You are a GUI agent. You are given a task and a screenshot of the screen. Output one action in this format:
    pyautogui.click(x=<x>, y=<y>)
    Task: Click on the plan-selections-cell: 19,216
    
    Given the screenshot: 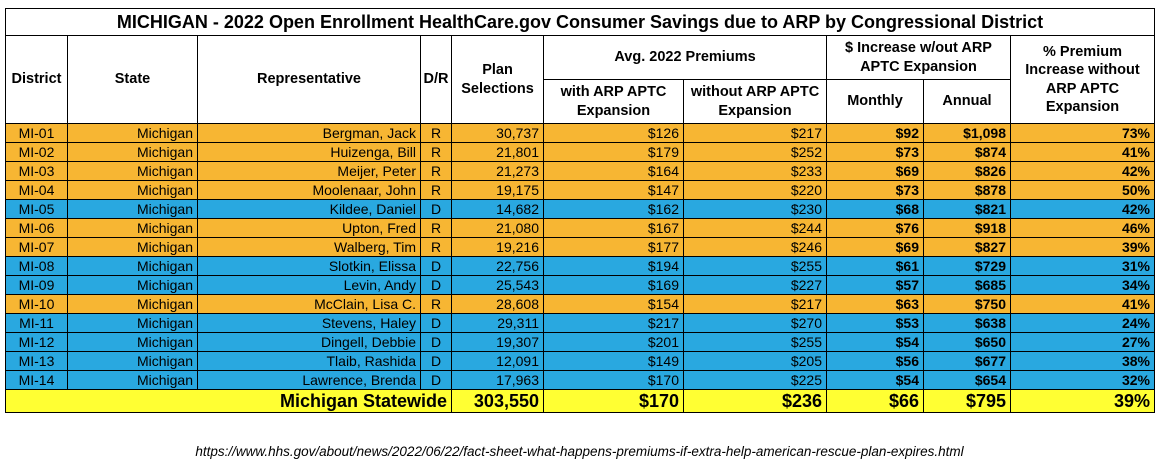 What is the action you would take?
    pyautogui.click(x=497, y=247)
    